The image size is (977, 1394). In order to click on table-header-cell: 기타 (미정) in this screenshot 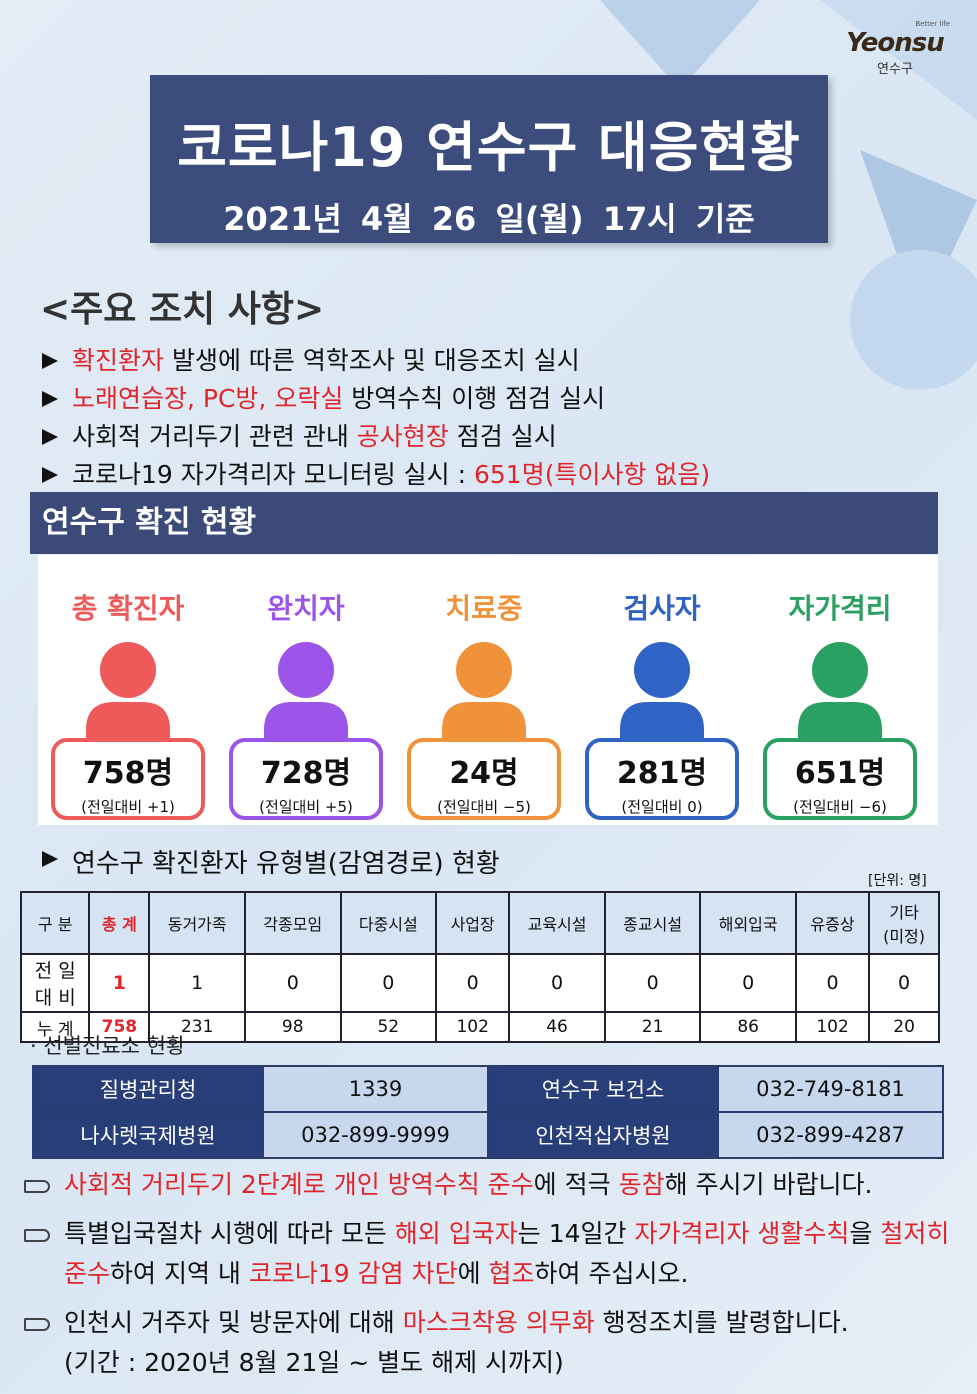, I will do `click(904, 923)`.